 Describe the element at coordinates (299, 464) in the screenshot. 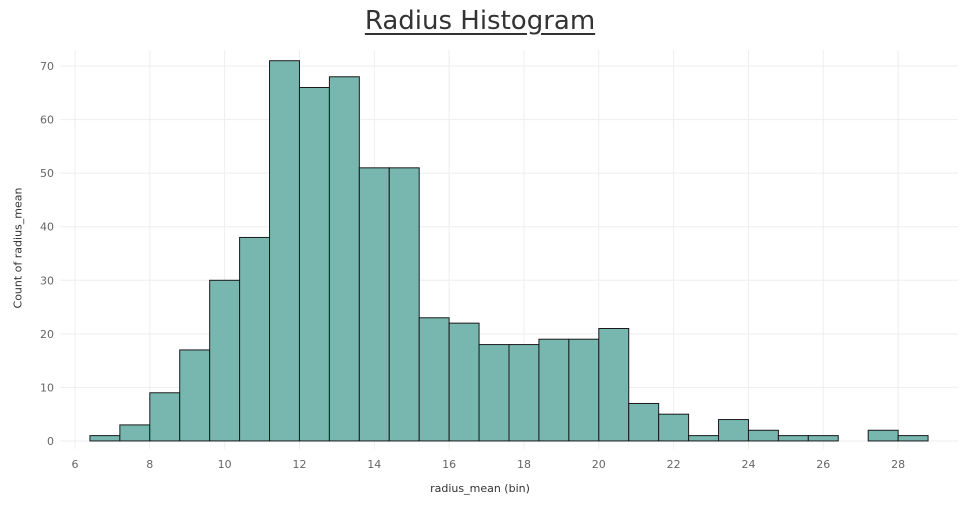

I see `x-tick-label: 12` at that location.